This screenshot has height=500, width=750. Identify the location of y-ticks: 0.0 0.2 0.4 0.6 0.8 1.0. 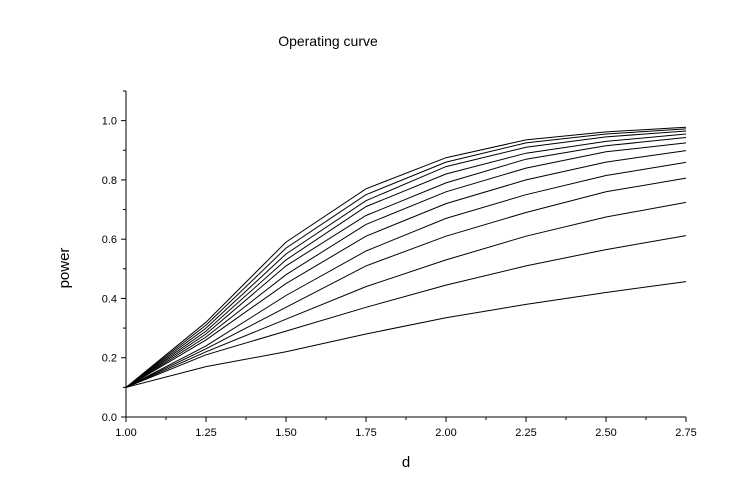
(114, 257).